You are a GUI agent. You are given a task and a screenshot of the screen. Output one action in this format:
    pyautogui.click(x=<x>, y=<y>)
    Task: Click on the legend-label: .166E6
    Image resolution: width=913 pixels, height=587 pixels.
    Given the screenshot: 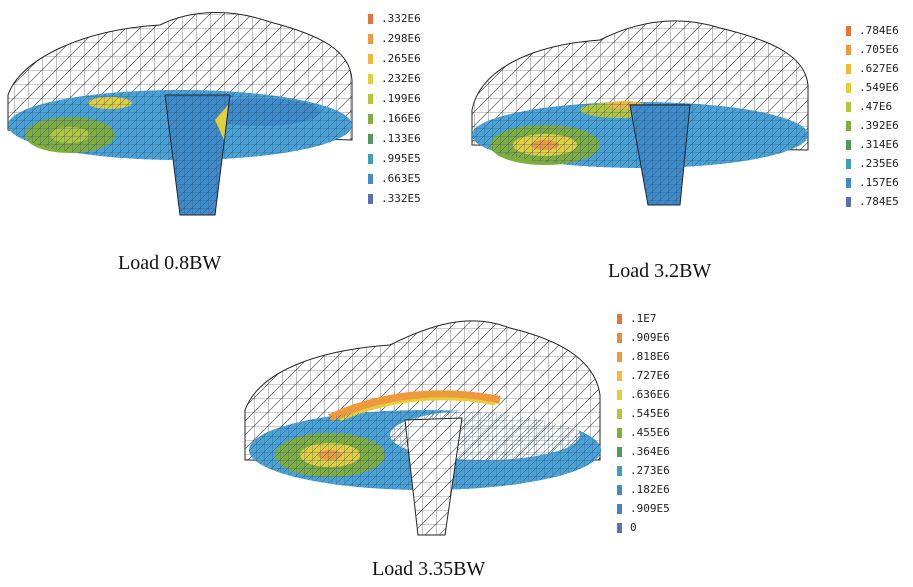 What is the action you would take?
    pyautogui.click(x=401, y=118)
    